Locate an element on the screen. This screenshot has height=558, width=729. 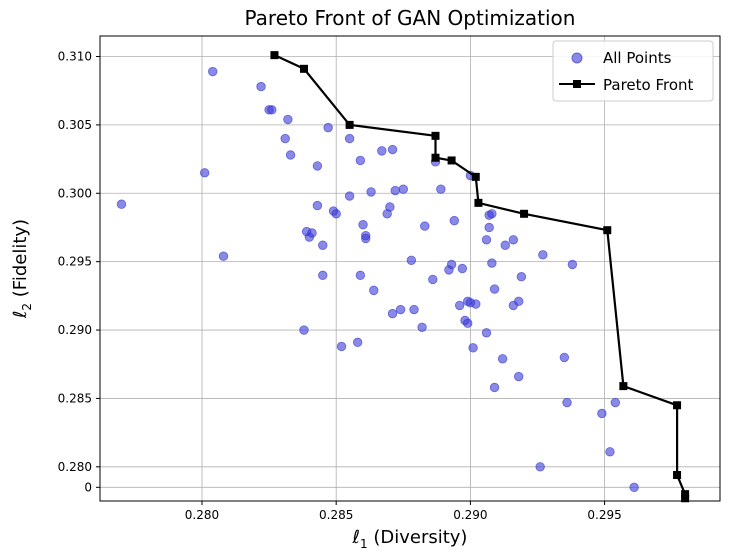
y-tick-label: 0.290 is located at coordinates (75, 330).